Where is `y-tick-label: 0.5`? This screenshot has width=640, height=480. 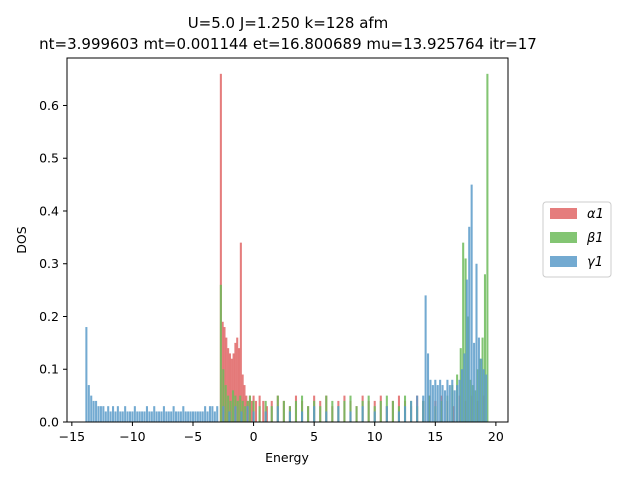
y-tick-label: 0.5 is located at coordinates (49, 158).